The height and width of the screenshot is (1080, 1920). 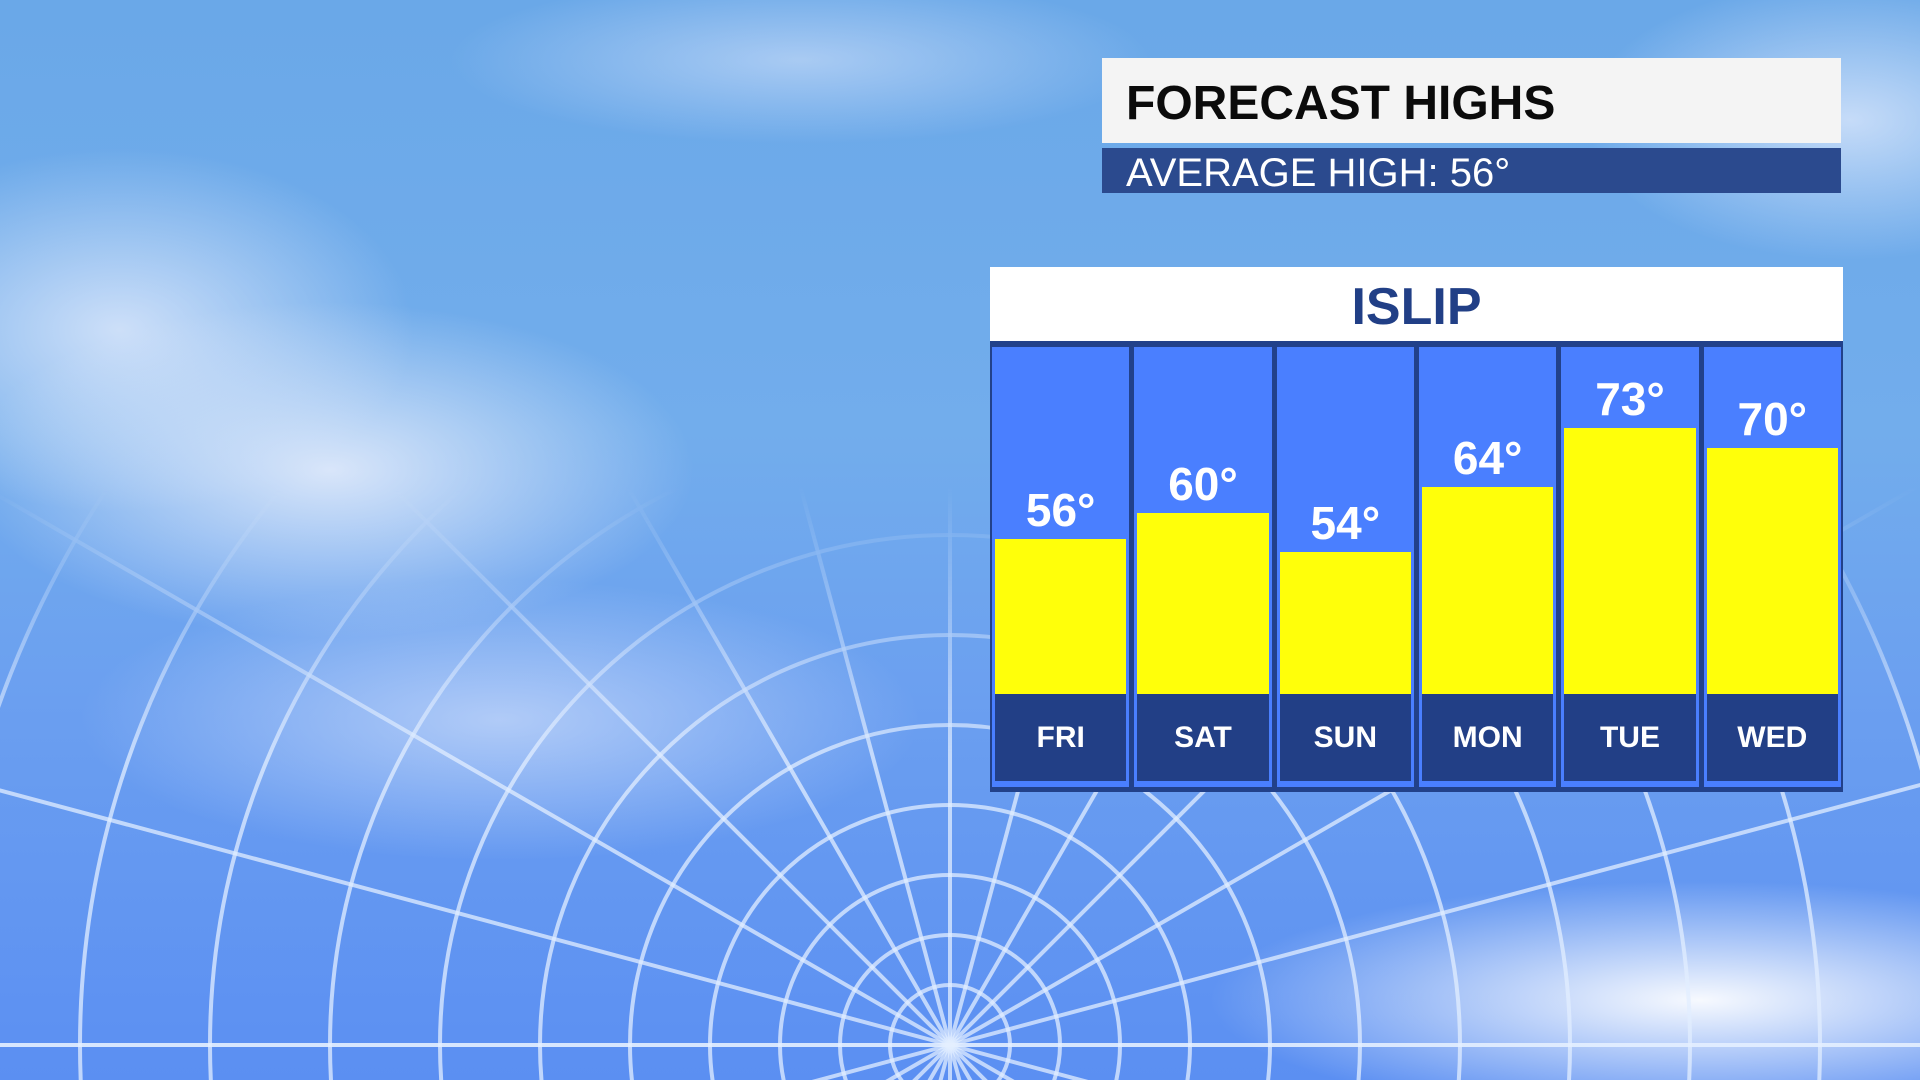 I want to click on temp-label: 54°, so click(x=1345, y=523).